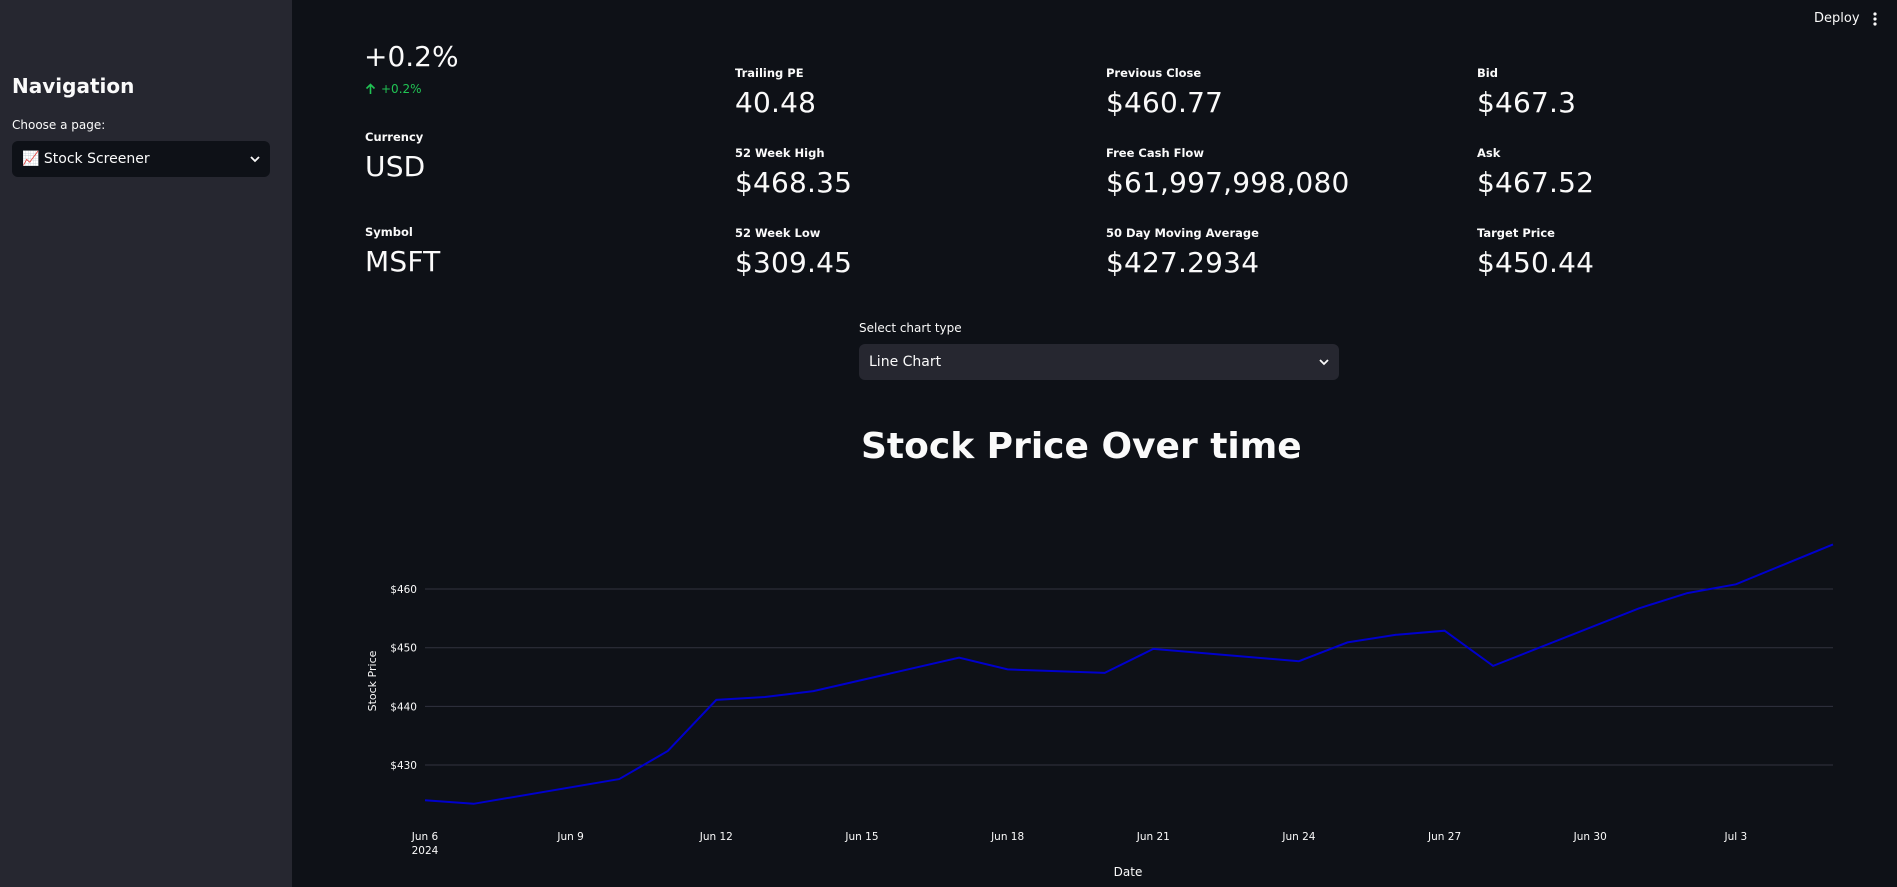  What do you see at coordinates (794, 182) in the screenshot?
I see `metric-value: $468.35` at bounding box center [794, 182].